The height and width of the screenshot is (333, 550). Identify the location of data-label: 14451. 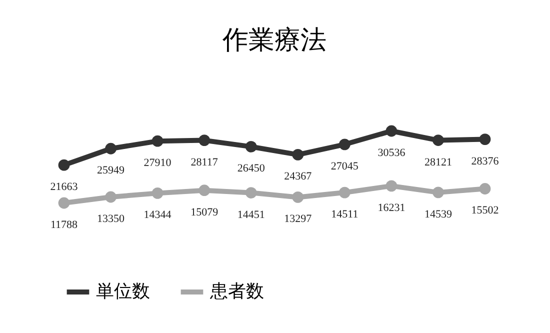
(251, 214).